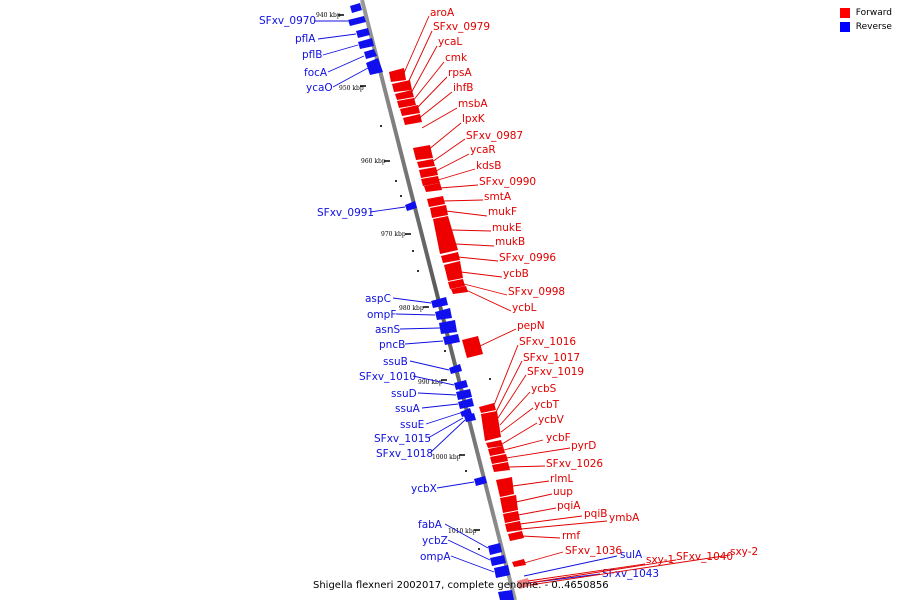 This screenshot has height=600, width=900. I want to click on gene-label: SFxv_0998, so click(536, 292).